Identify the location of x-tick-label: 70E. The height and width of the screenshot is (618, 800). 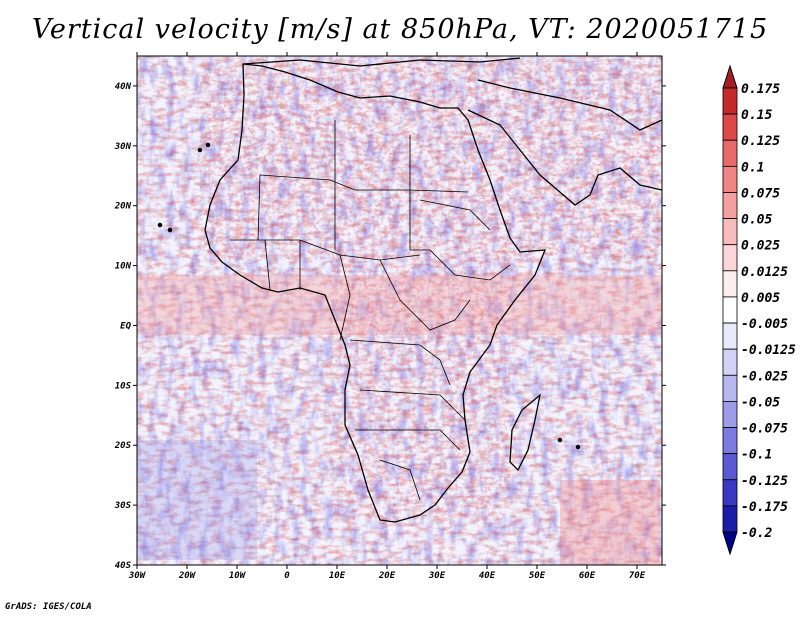
(637, 576).